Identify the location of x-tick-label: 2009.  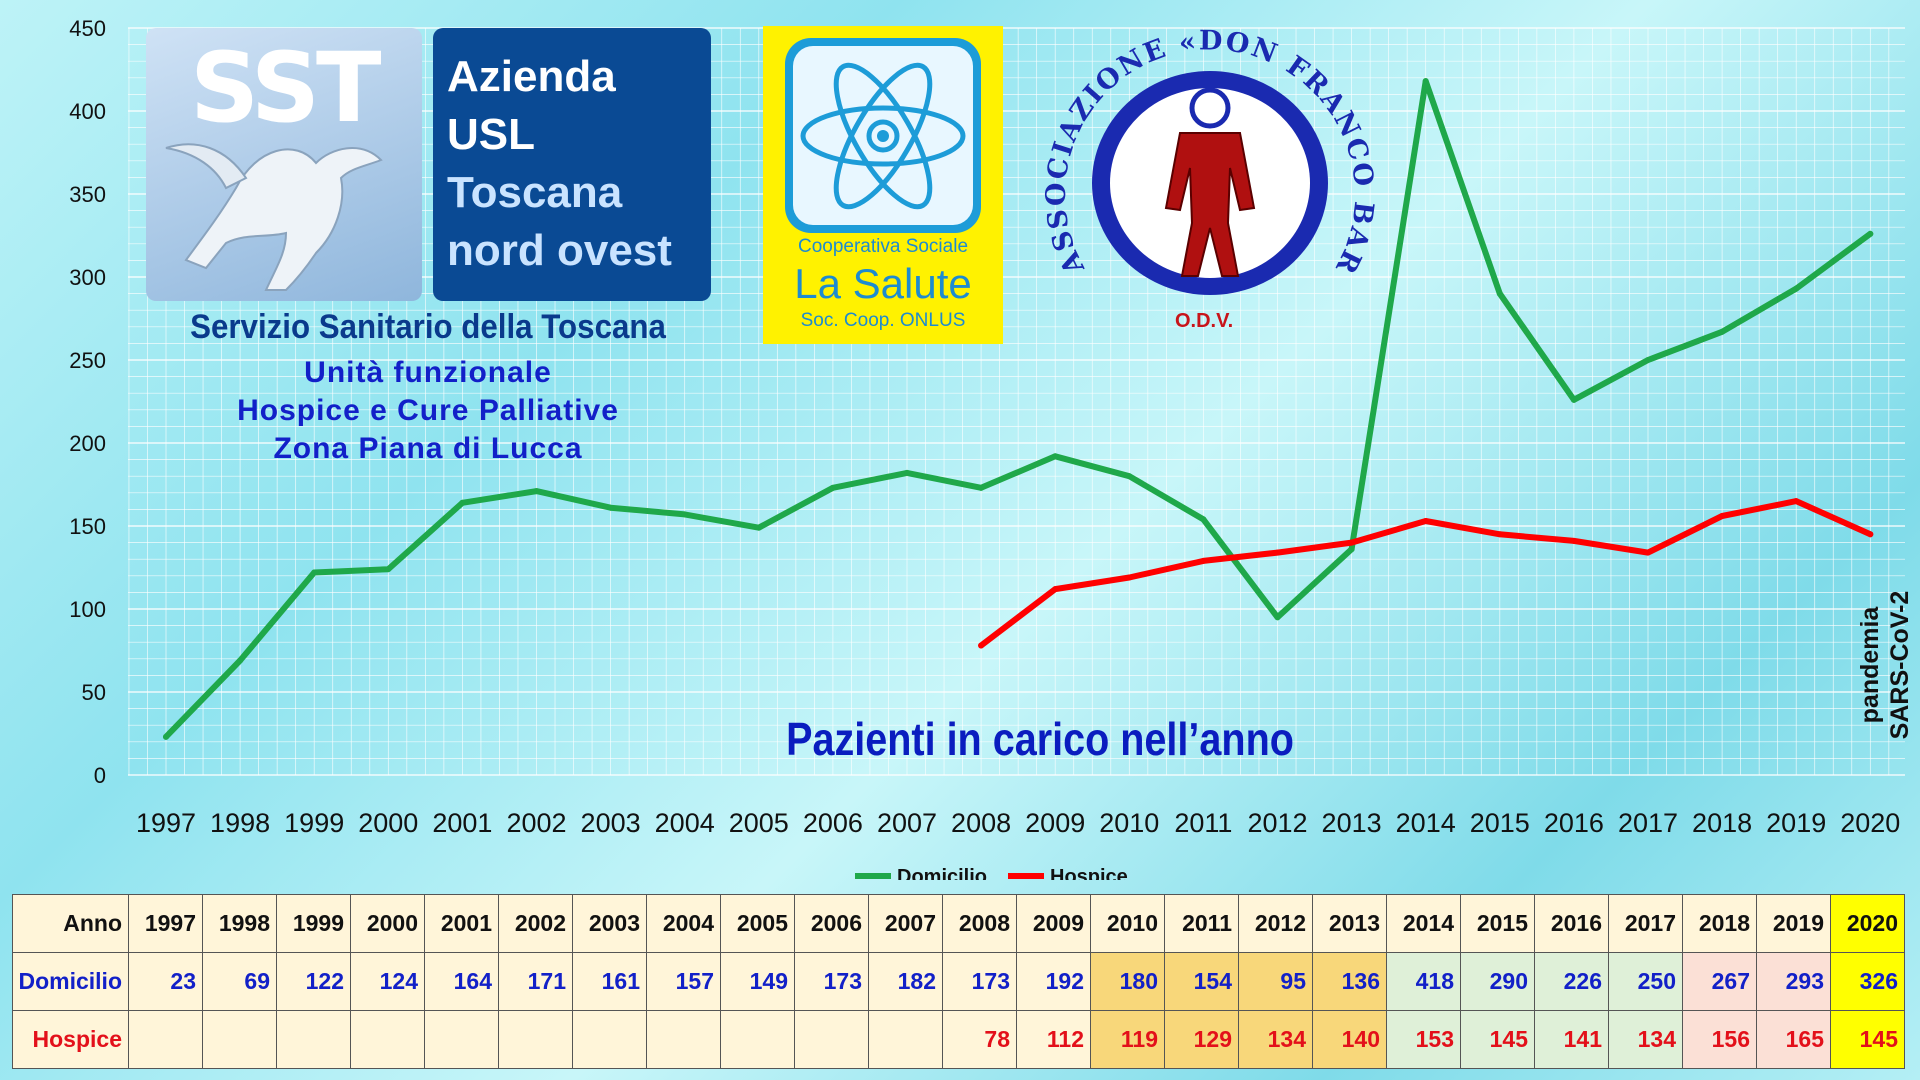
(1055, 823).